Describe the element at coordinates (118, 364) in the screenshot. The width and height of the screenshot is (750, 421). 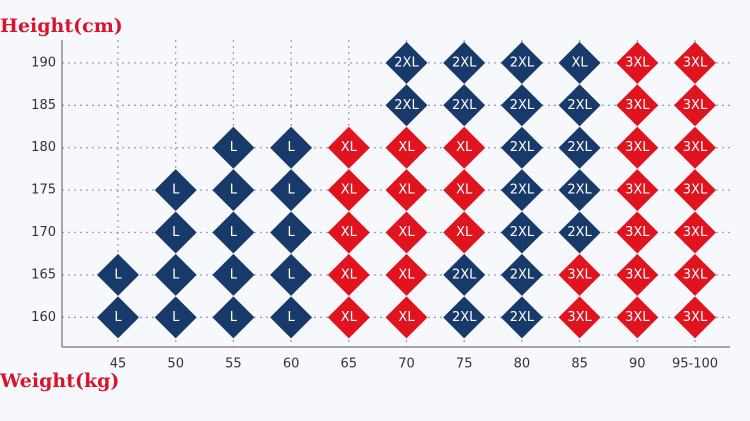
I see `x-tick-label: 45` at that location.